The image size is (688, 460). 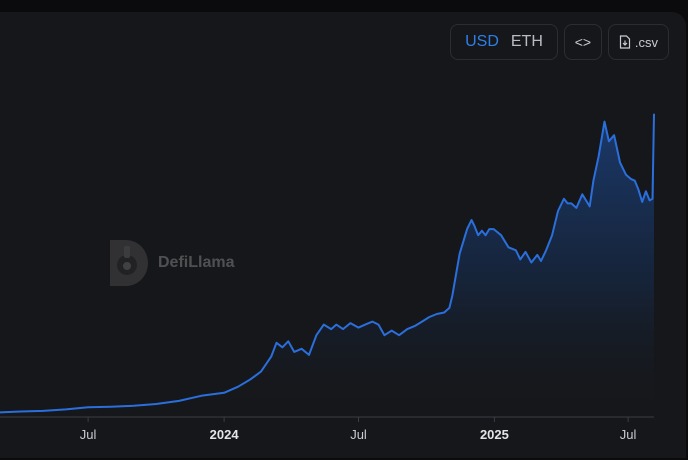 I want to click on chart-toolbar: USD ETH <> .csv, so click(x=559, y=42).